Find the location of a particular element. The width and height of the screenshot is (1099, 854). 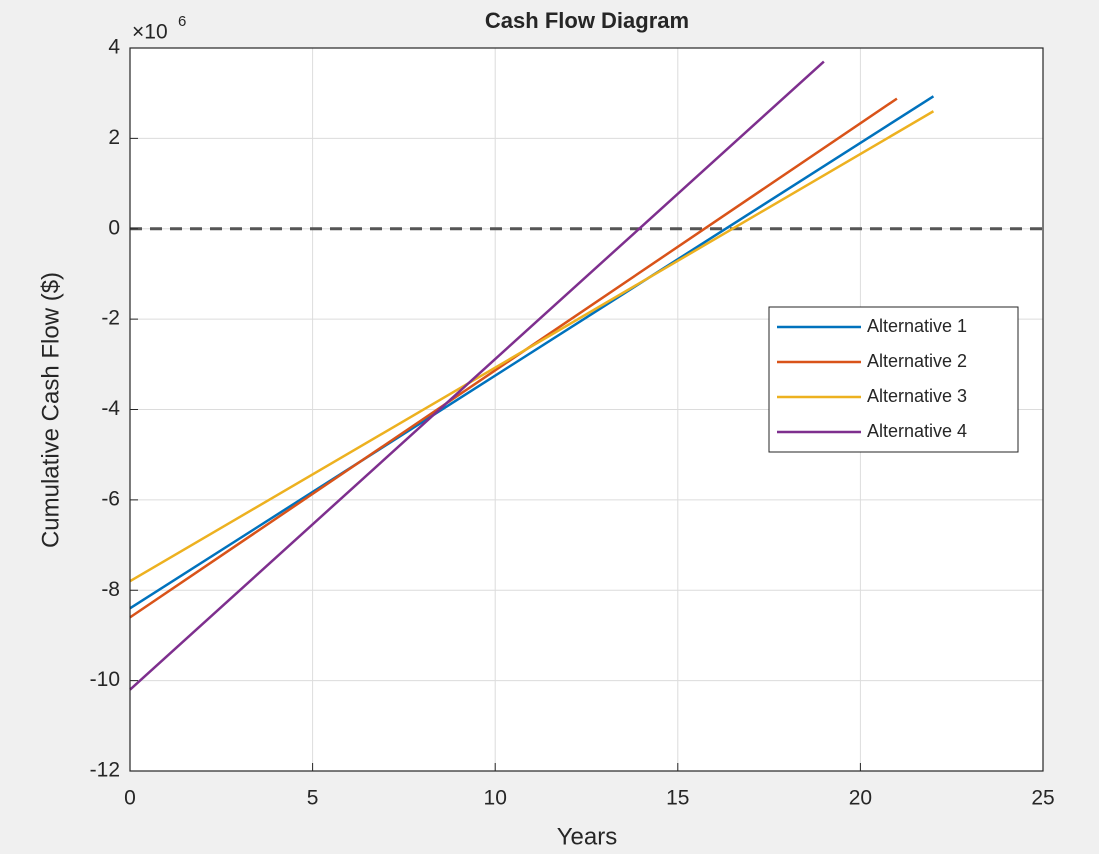

y-axis-label: Cumulative Cash Flow ($) is located at coordinates (50, 410).